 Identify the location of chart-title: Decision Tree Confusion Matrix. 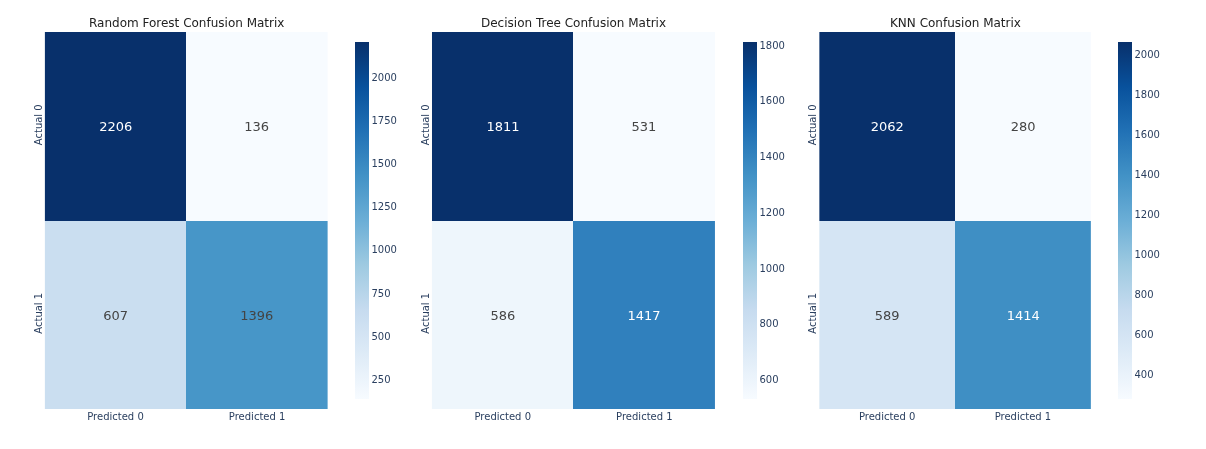
(574, 23).